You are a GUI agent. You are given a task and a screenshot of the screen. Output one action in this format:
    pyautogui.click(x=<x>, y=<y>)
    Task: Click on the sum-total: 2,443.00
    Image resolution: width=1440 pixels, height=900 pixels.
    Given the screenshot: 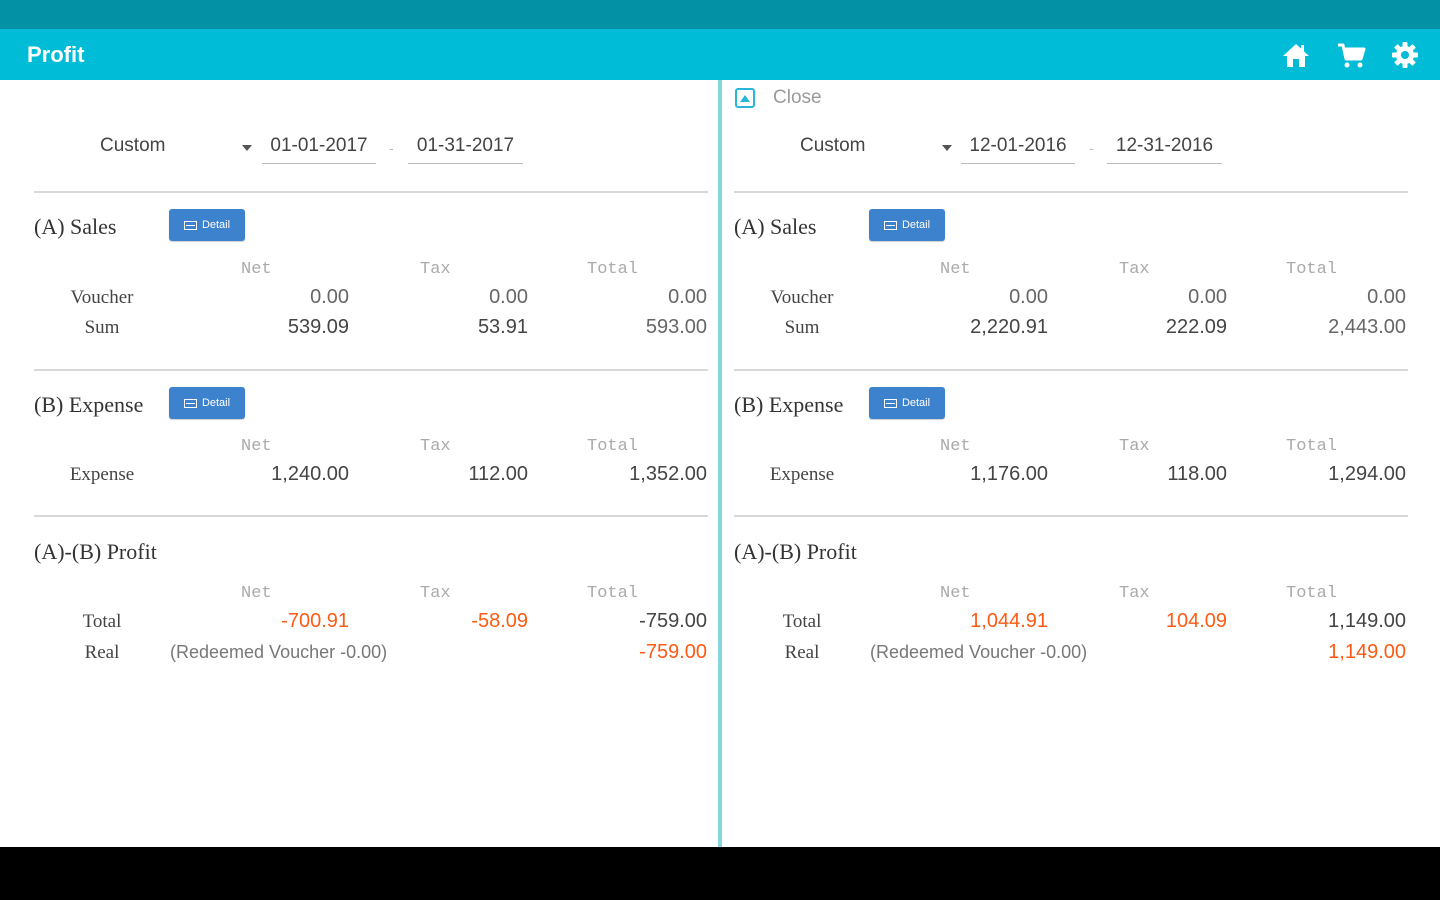 What is the action you would take?
    pyautogui.click(x=1367, y=327)
    